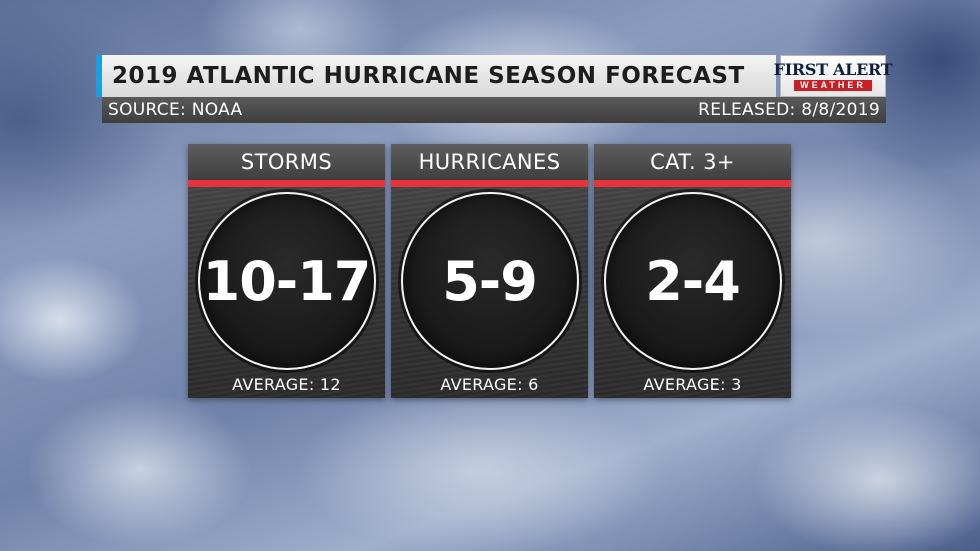  I want to click on released-label: RELEASED: 8/8/2019, so click(789, 110).